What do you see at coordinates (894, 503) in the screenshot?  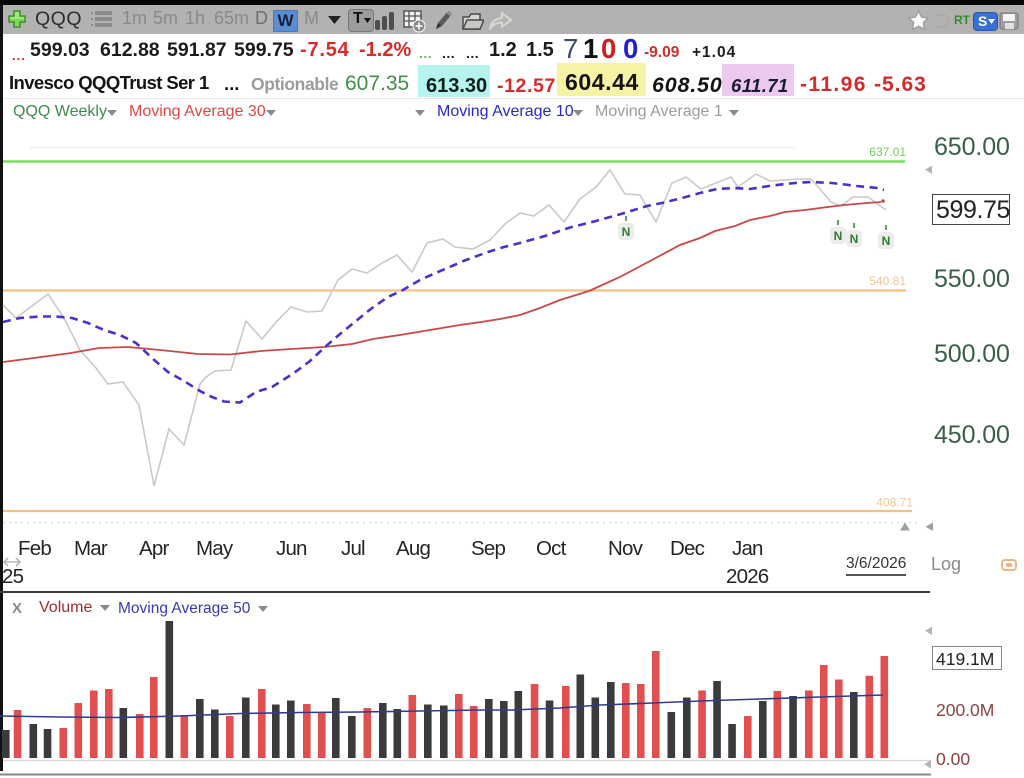 I see `svg-text: 408.71` at bounding box center [894, 503].